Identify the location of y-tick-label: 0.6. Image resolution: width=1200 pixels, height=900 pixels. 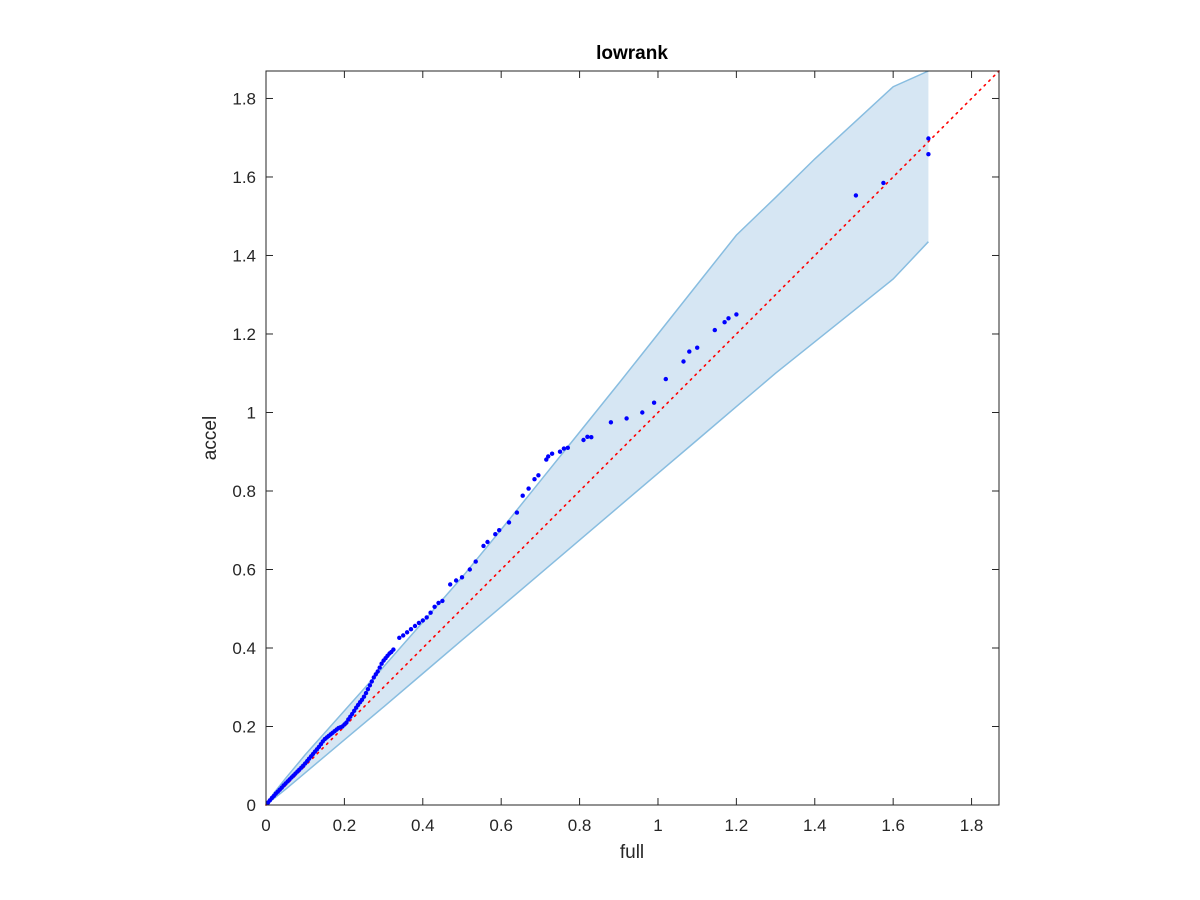
(244, 569).